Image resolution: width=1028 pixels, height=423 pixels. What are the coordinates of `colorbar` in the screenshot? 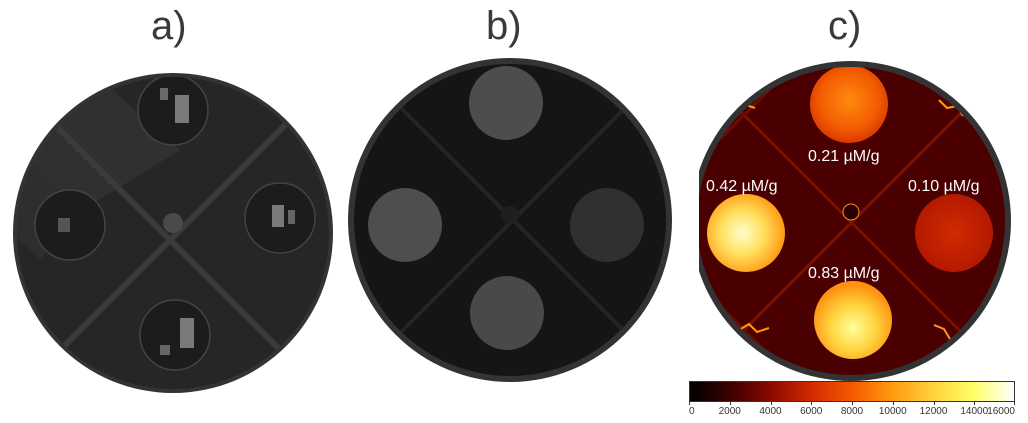 It's located at (852, 391).